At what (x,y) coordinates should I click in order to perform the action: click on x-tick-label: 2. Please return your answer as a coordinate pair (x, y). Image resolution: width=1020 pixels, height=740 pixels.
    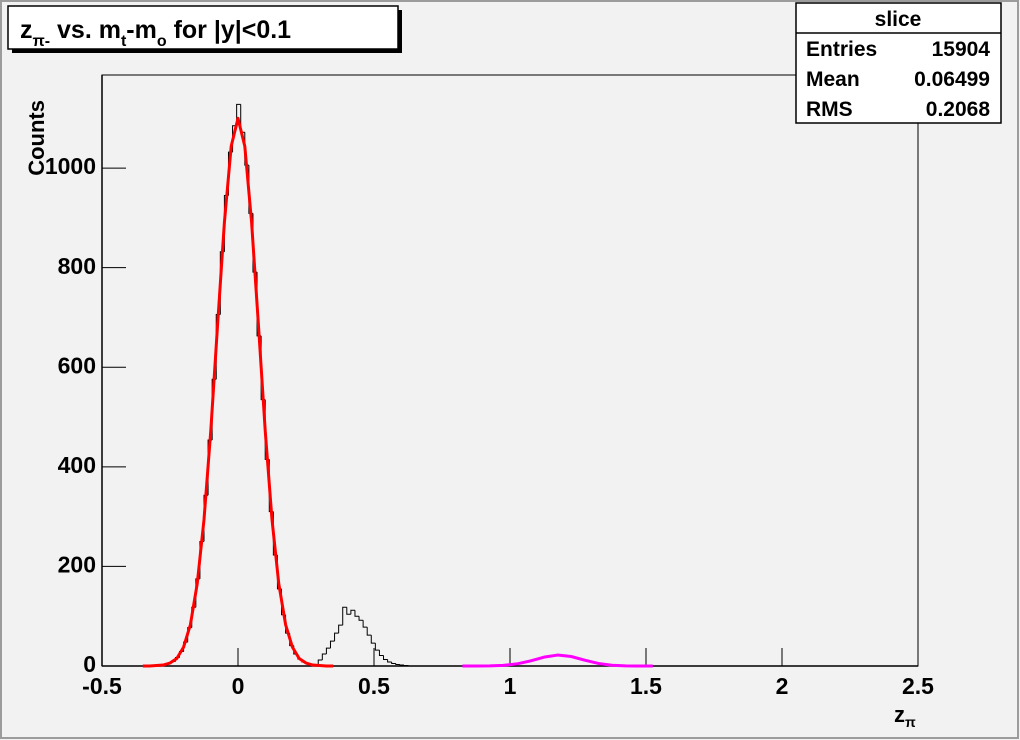
    Looking at the image, I should click on (782, 686).